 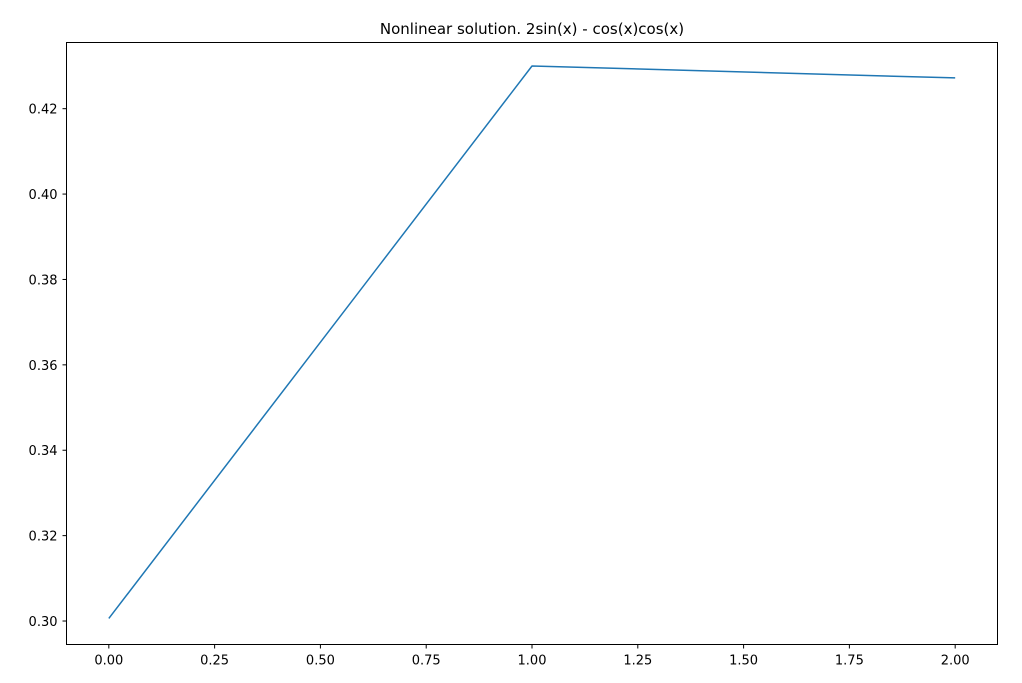 What do you see at coordinates (43, 280) in the screenshot?
I see `y-tick-label: 0.38` at bounding box center [43, 280].